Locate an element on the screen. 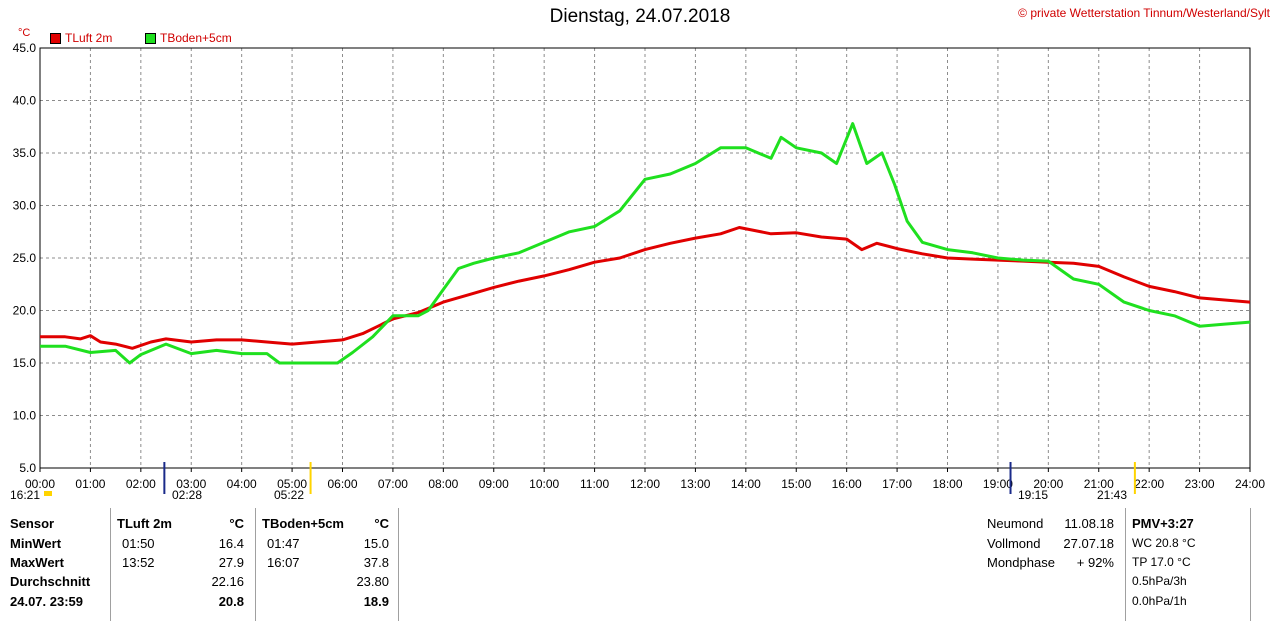 This screenshot has width=1280, height=621. moonset-label: 02:28 is located at coordinates (187, 495).